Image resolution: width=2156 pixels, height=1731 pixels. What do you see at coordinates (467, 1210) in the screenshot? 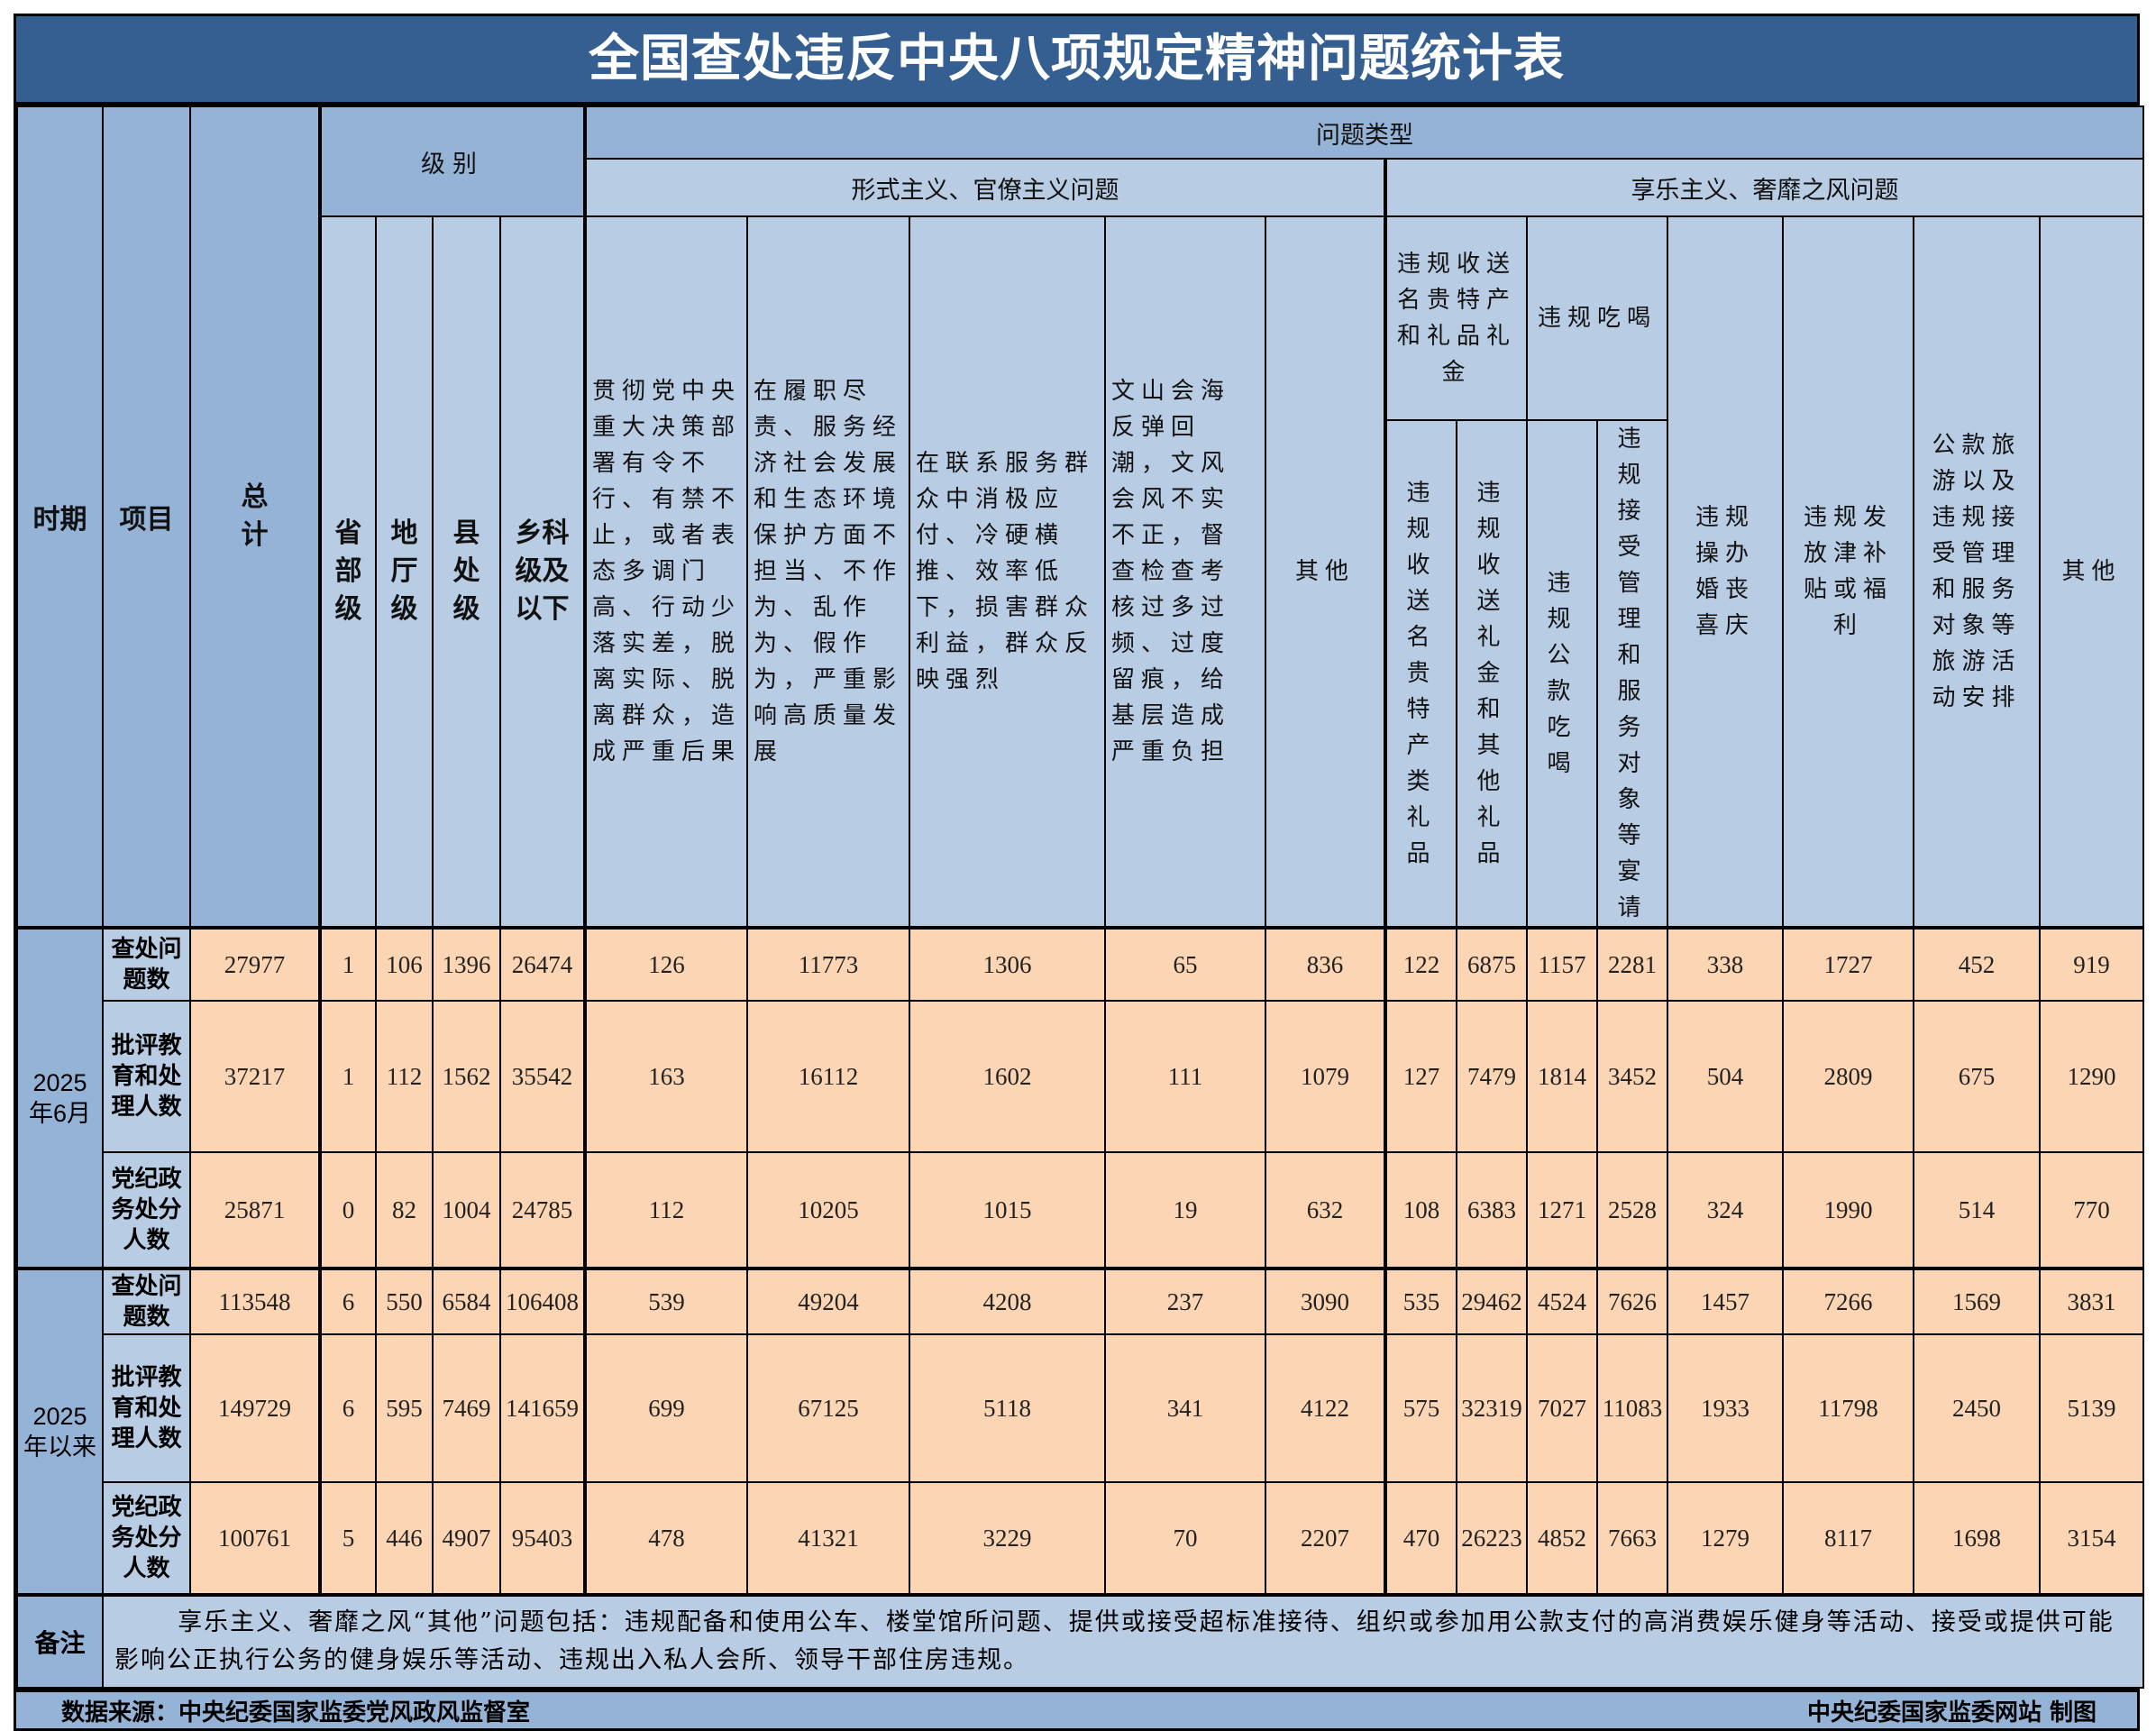
I see `value-cell: 1004` at bounding box center [467, 1210].